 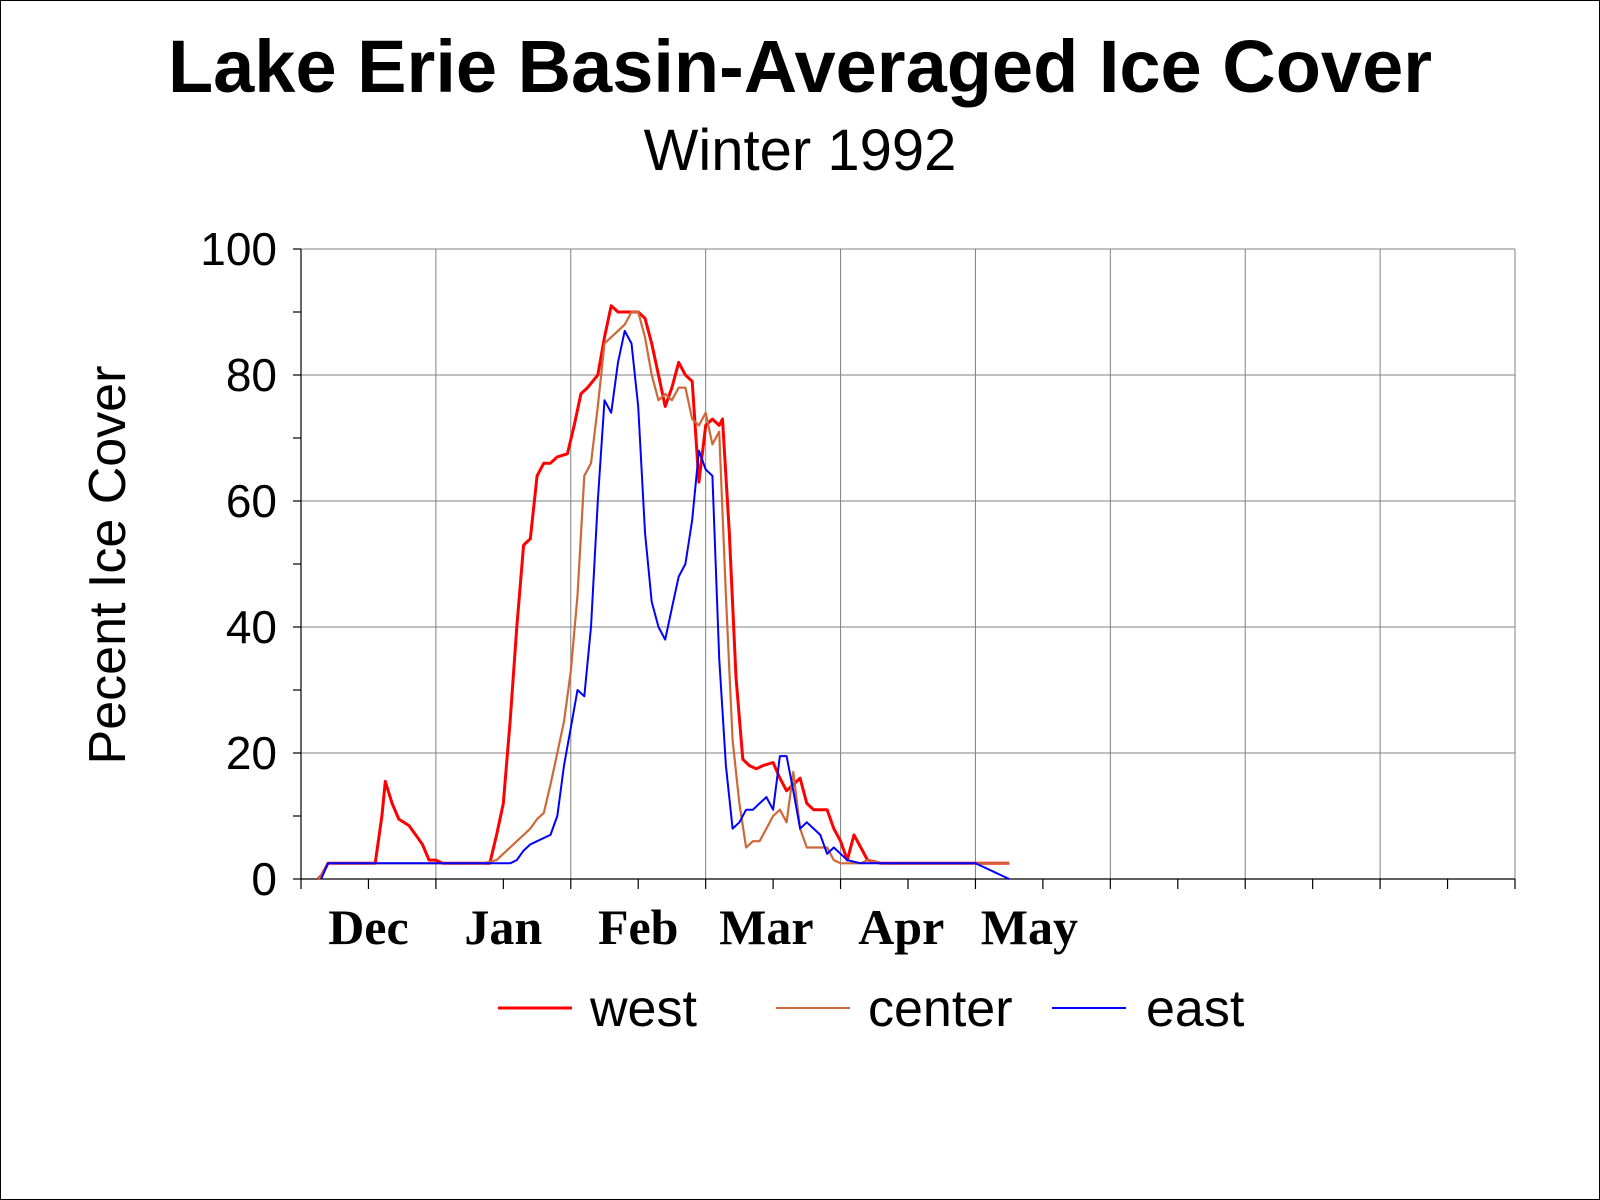 I want to click on y-tick-label: 100, so click(x=238, y=249).